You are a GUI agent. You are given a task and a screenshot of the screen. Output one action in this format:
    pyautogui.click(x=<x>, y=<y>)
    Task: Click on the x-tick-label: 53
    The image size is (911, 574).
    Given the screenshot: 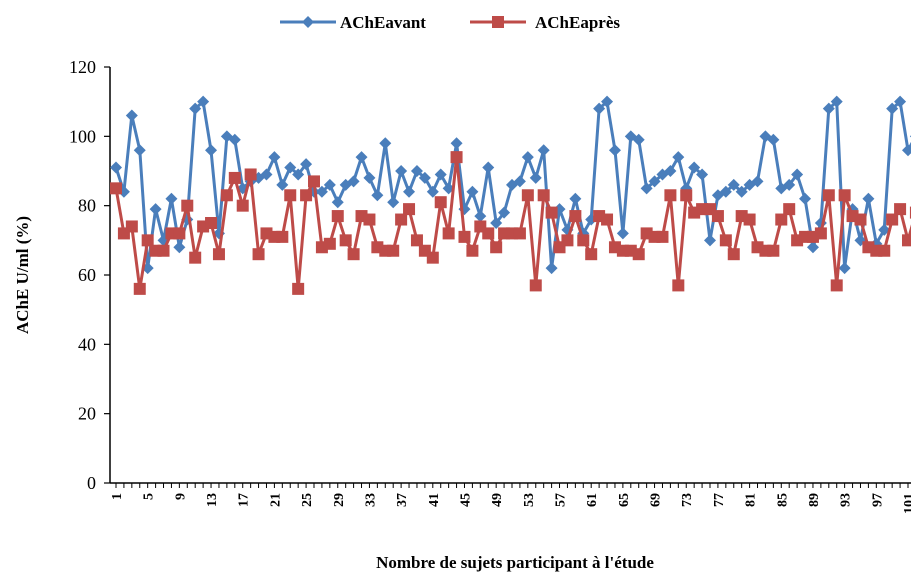 What is the action you would take?
    pyautogui.click(x=529, y=500)
    